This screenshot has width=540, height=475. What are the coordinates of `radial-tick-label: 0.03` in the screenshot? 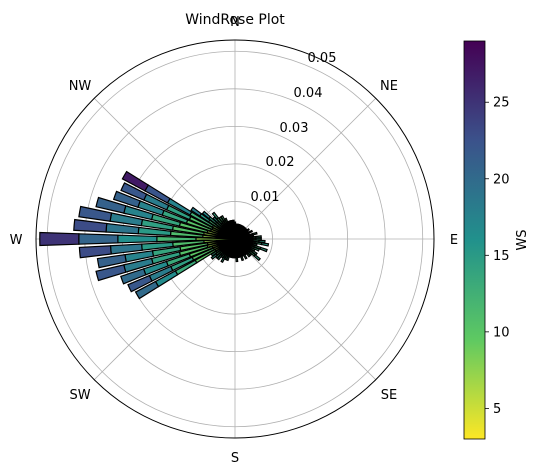 It's located at (294, 128).